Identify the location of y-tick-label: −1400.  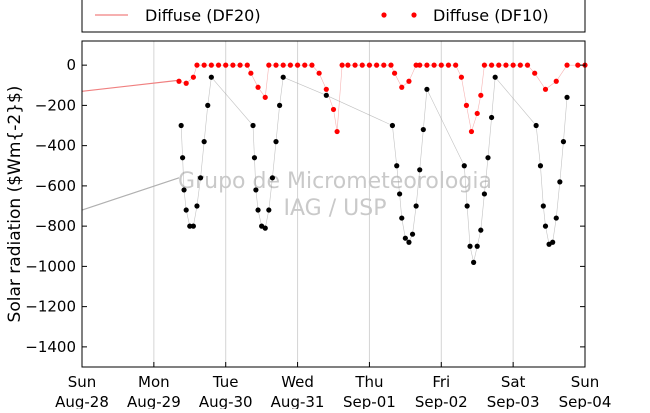
(50, 347).